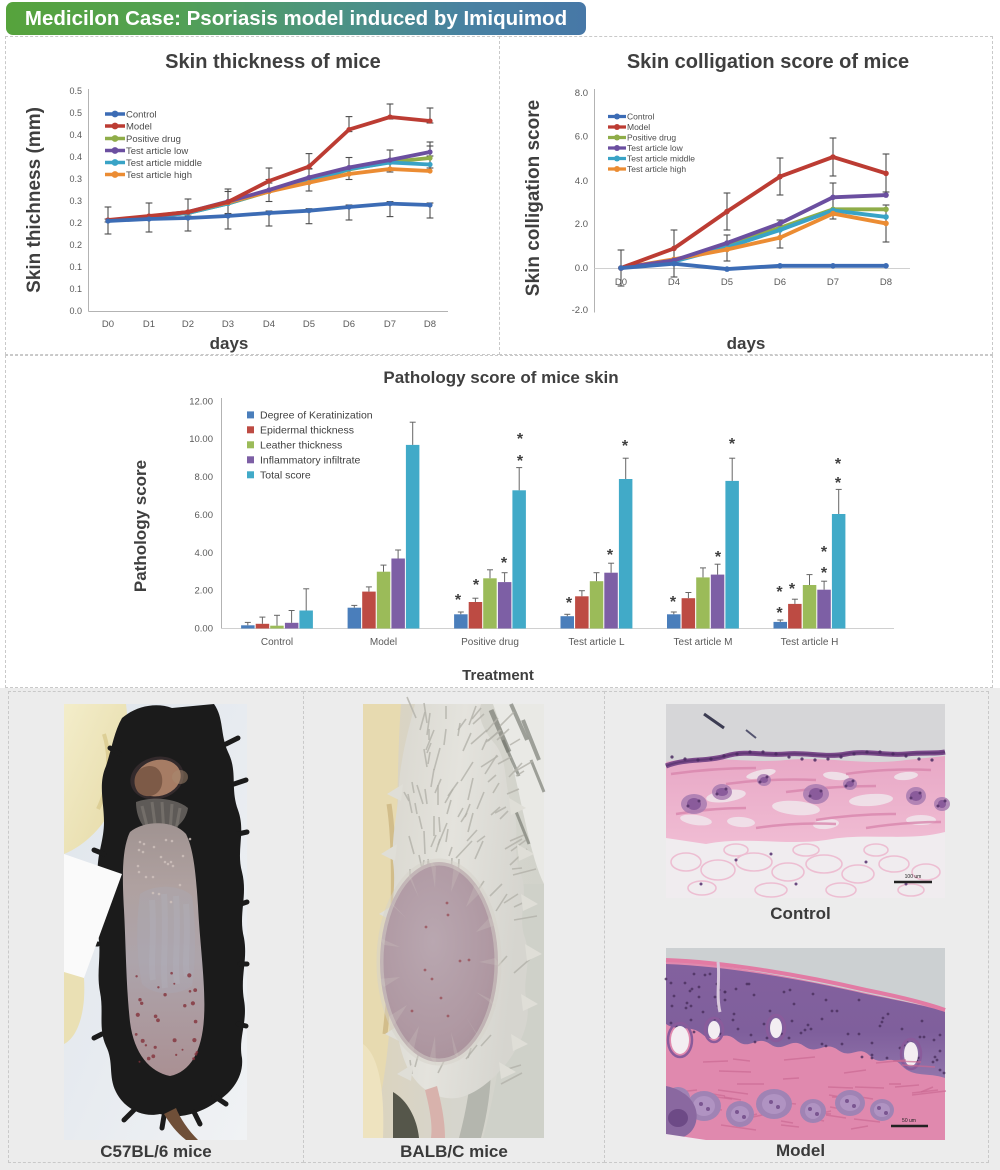 This screenshot has width=1000, height=1170. What do you see at coordinates (909, 1121) in the screenshot?
I see `svg-text: 50 um` at bounding box center [909, 1121].